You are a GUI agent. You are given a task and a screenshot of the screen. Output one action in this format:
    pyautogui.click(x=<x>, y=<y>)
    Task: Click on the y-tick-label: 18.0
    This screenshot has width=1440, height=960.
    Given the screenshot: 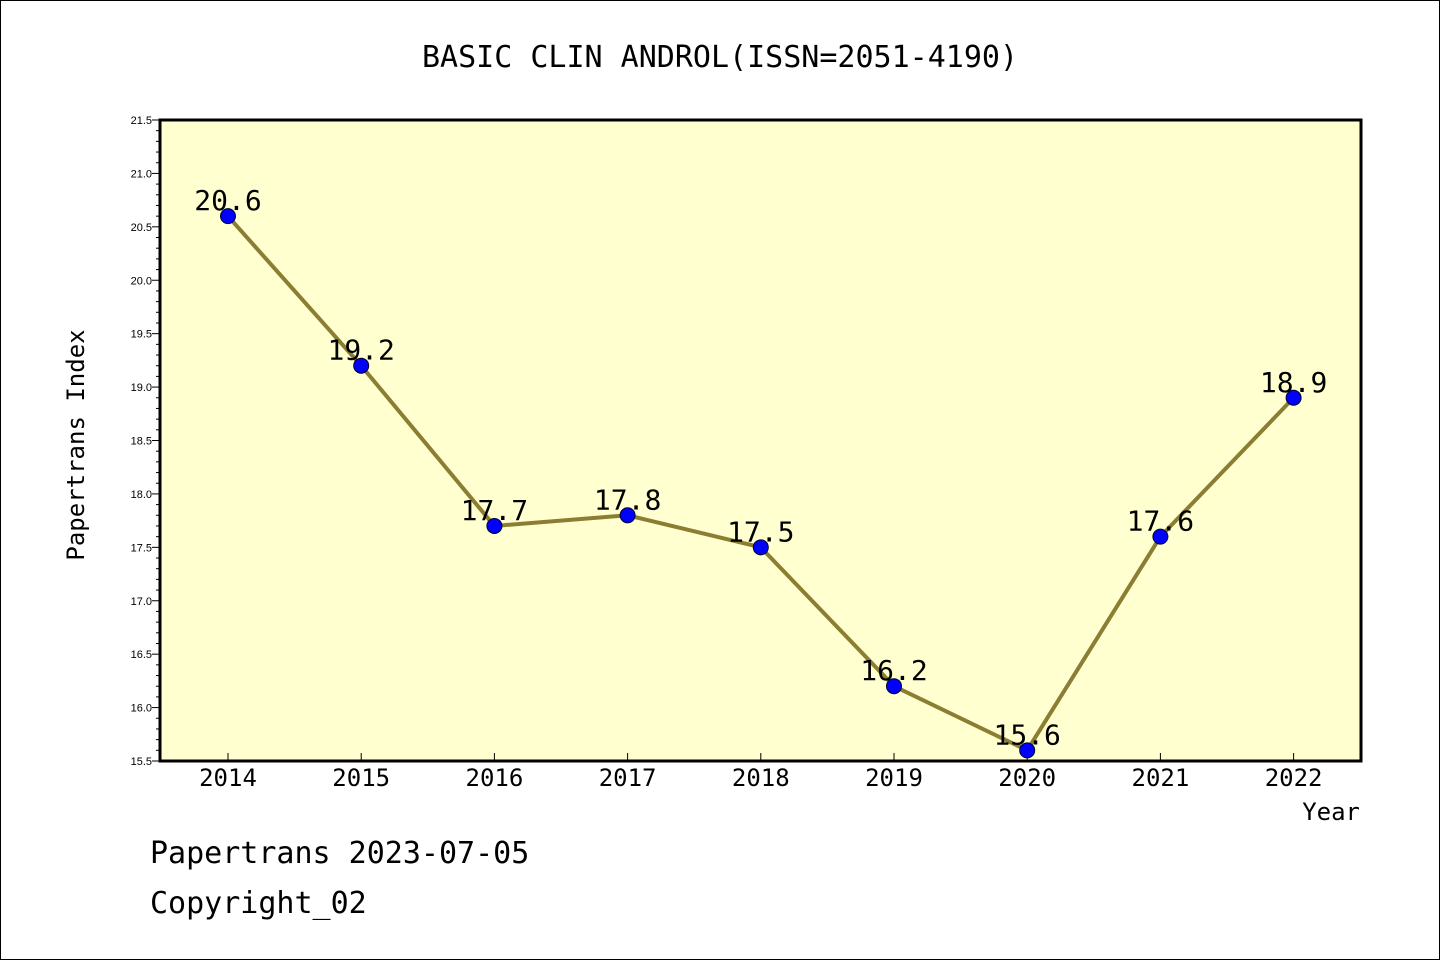 What is the action you would take?
    pyautogui.click(x=141, y=495)
    